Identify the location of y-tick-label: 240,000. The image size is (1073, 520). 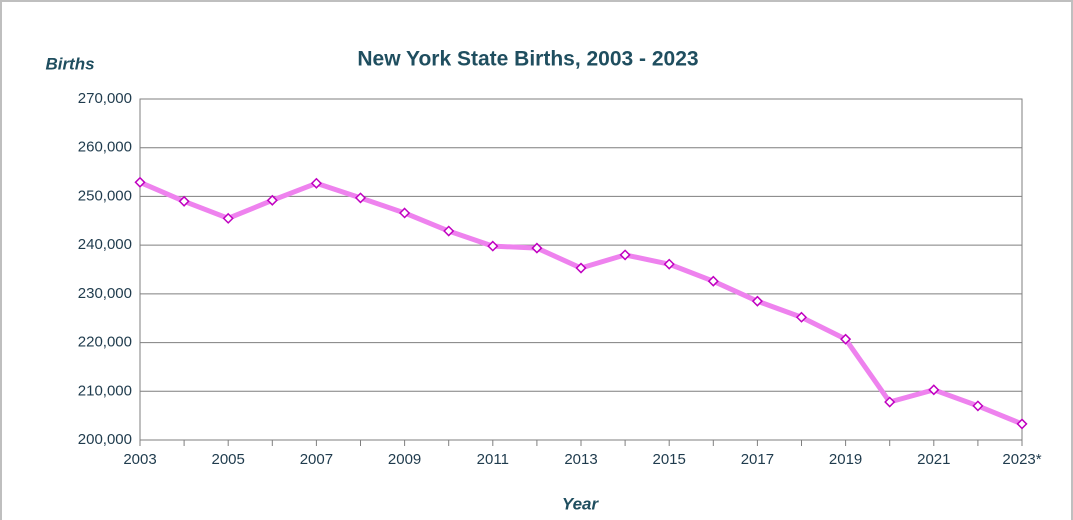
(105, 244).